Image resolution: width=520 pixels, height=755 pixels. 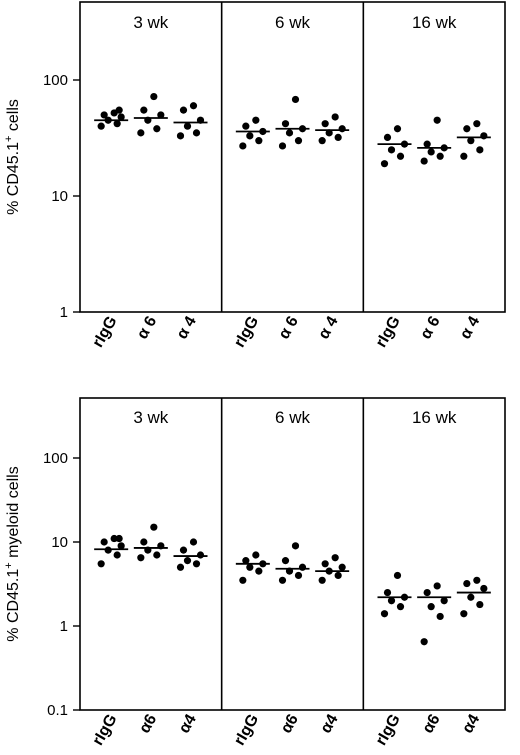 What do you see at coordinates (290, 182) in the screenshot?
I see `panel-6-wk: 6 wk rIgG α 6 α 4` at bounding box center [290, 182].